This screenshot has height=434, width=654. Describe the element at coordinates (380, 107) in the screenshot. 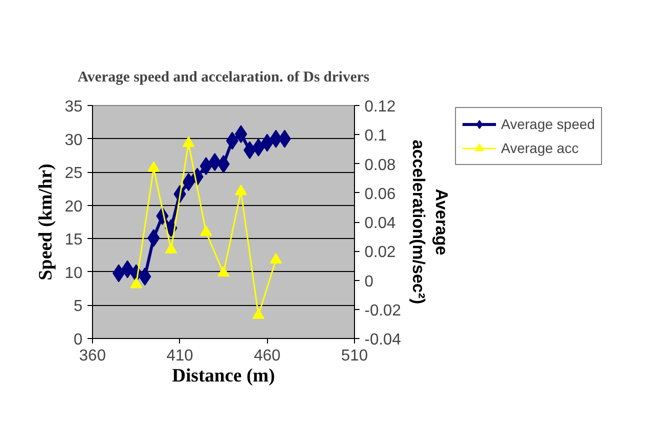

I see `y2-tick-label: 0.12` at that location.